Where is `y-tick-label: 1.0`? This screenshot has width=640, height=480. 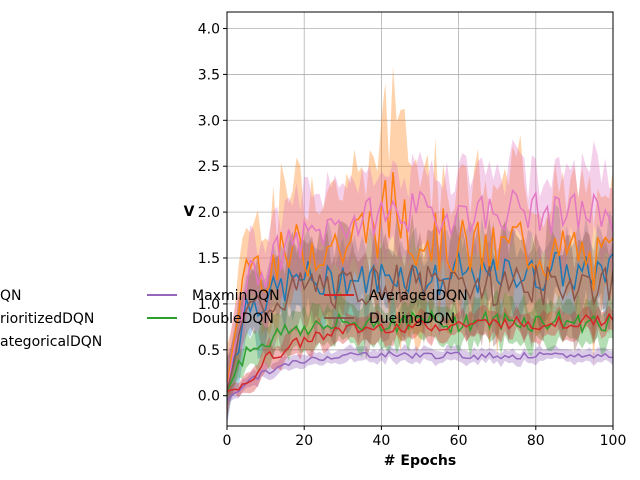 y-tick-label: 1.0 is located at coordinates (209, 305).